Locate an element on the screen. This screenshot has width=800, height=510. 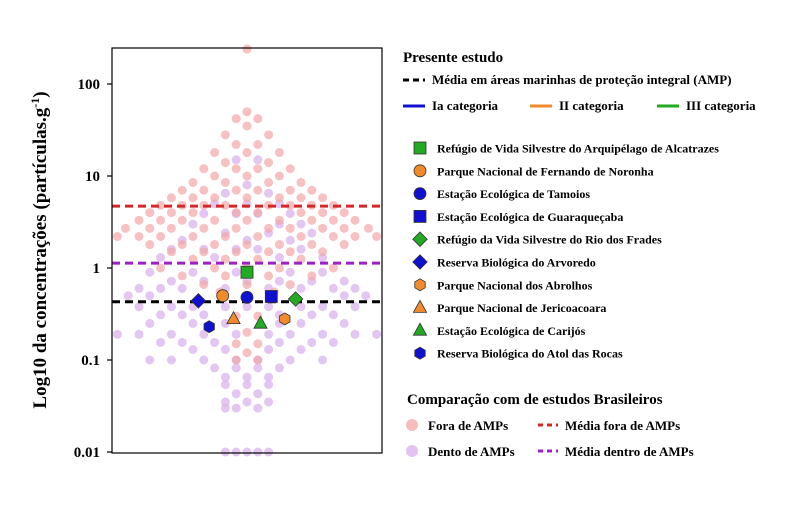
y-axis-label-superscript: -1 is located at coordinates (35, 103).